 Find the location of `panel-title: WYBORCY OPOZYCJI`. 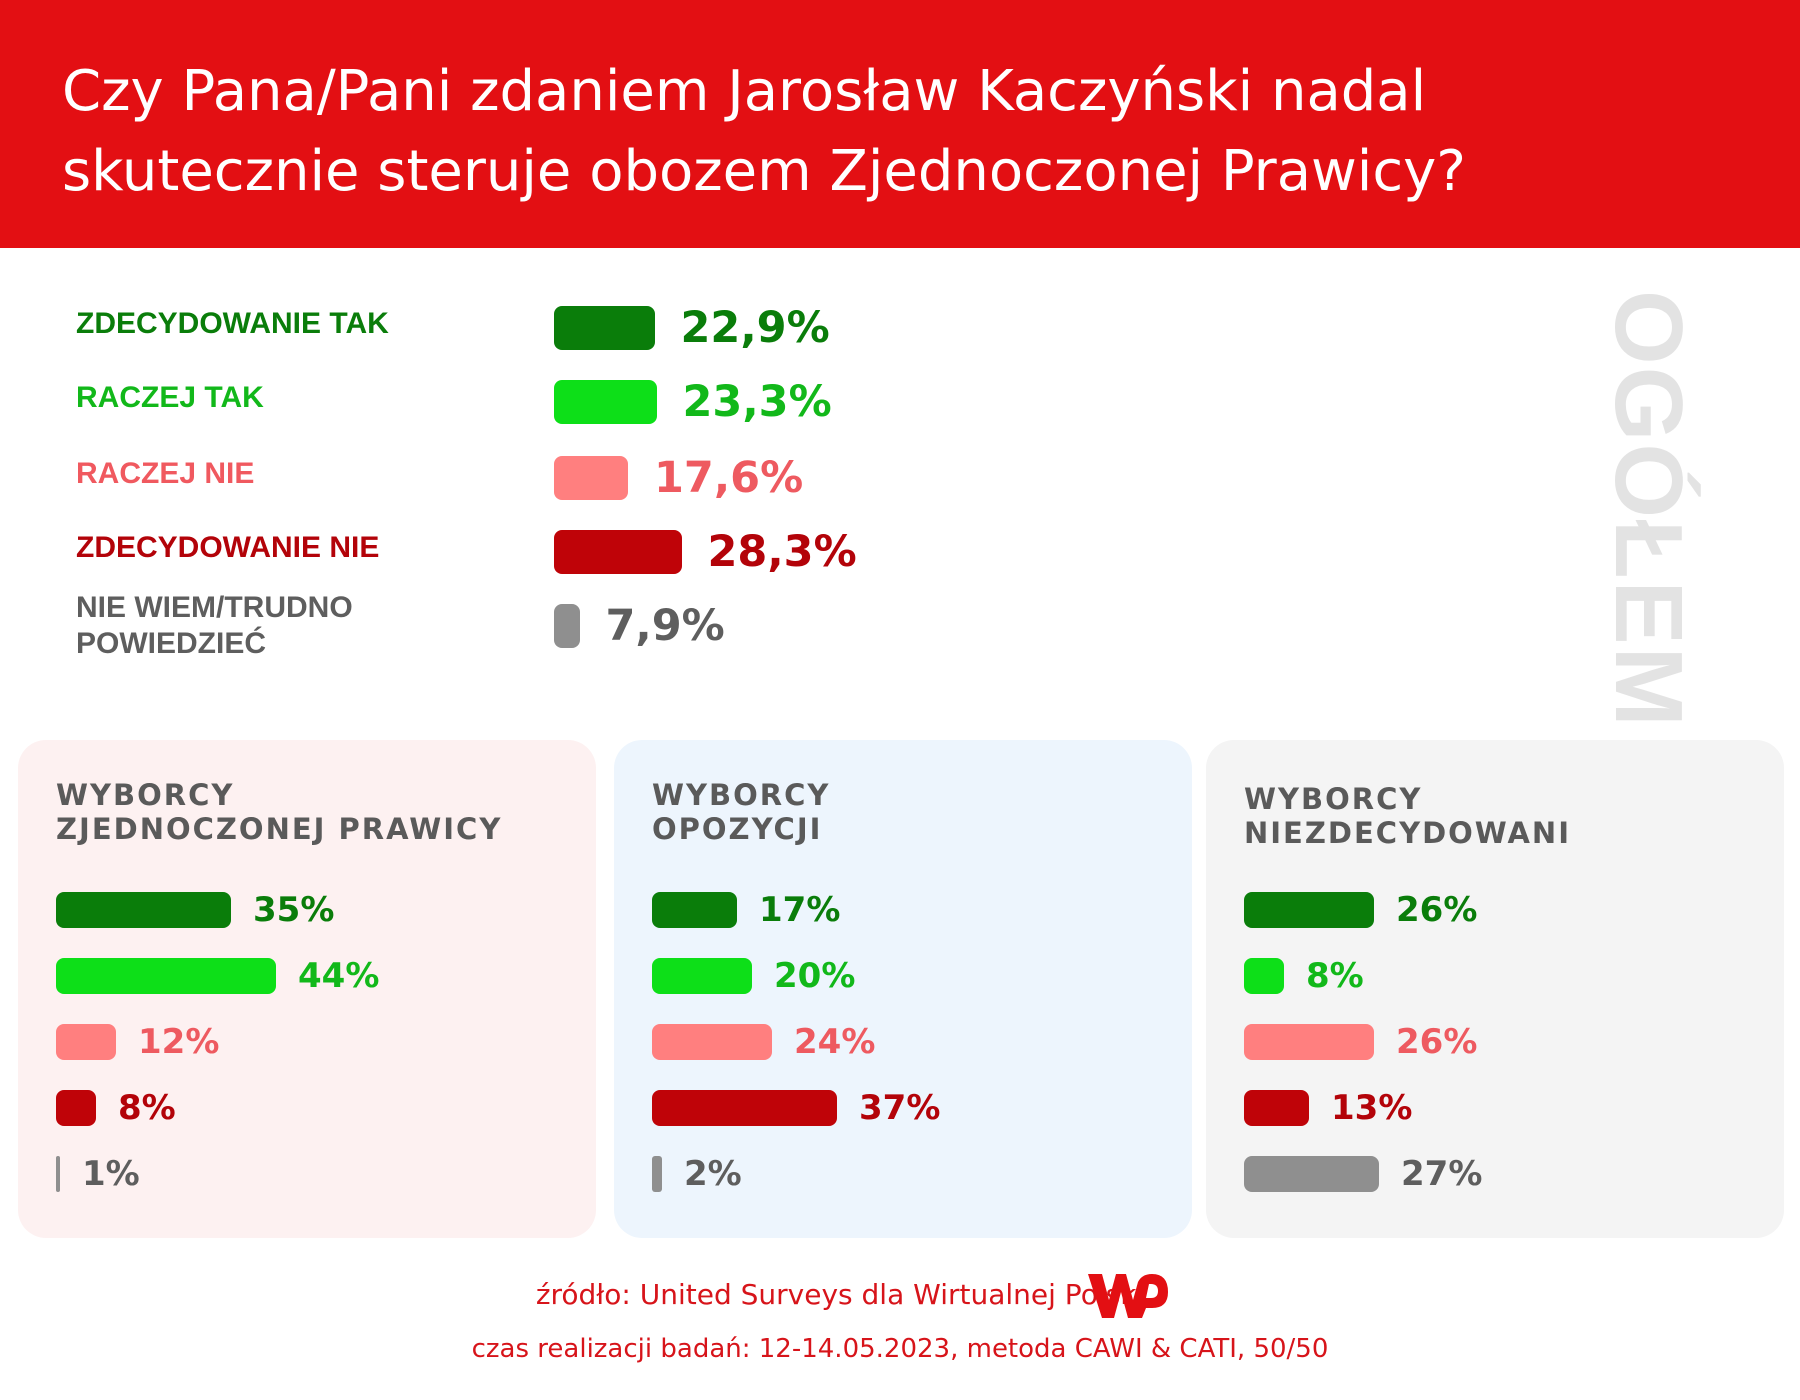

panel-title: WYBORCY OPOZYCJI is located at coordinates (741, 812).